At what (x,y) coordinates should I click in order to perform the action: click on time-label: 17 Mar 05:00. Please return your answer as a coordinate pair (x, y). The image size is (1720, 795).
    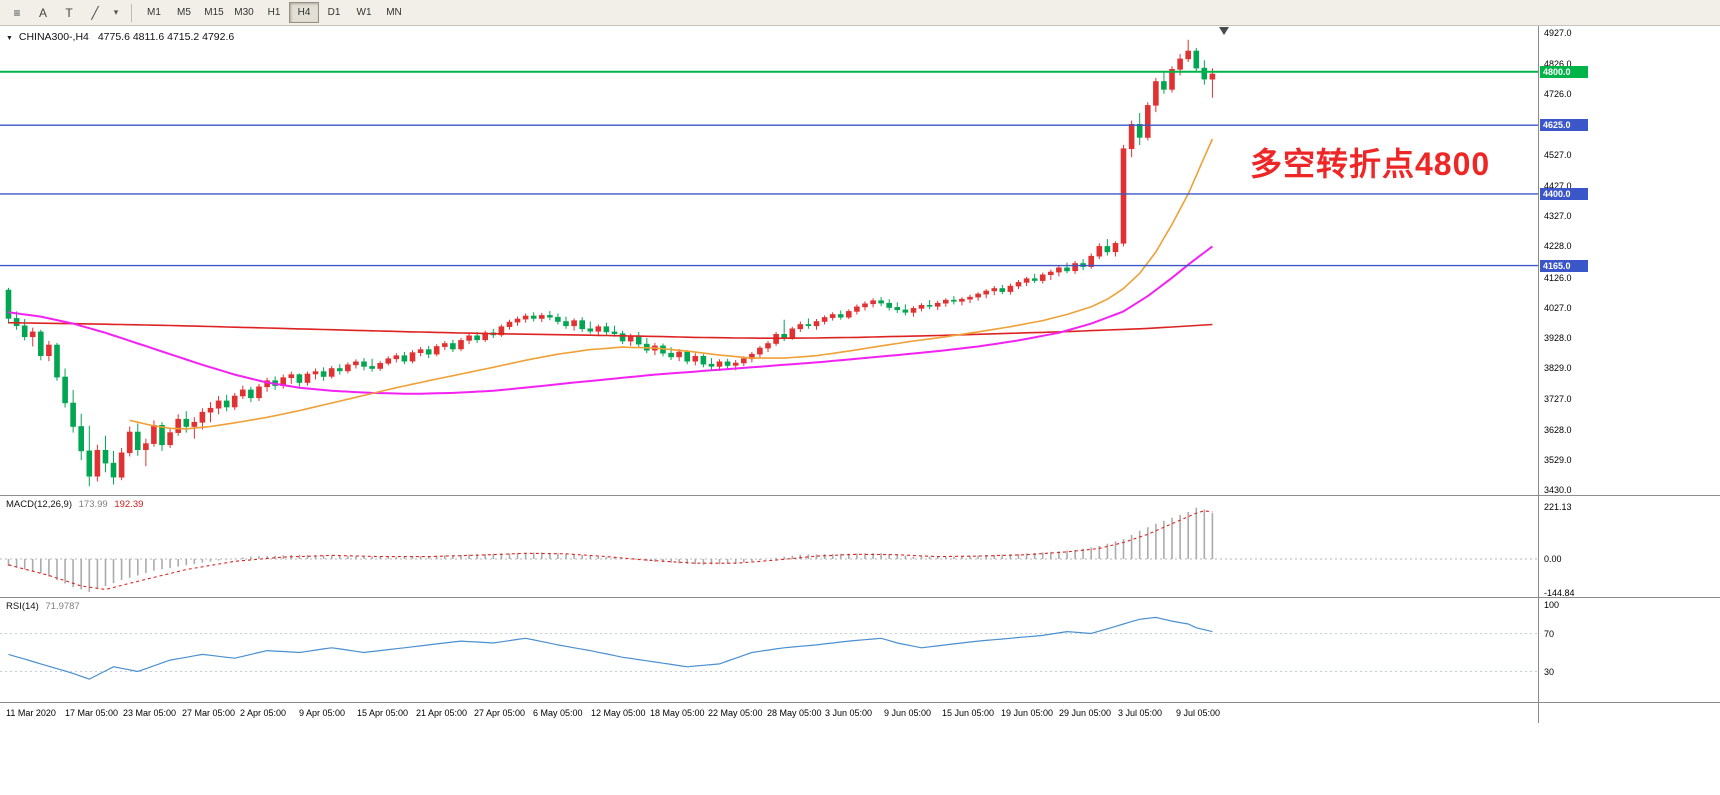
    Looking at the image, I should click on (92, 713).